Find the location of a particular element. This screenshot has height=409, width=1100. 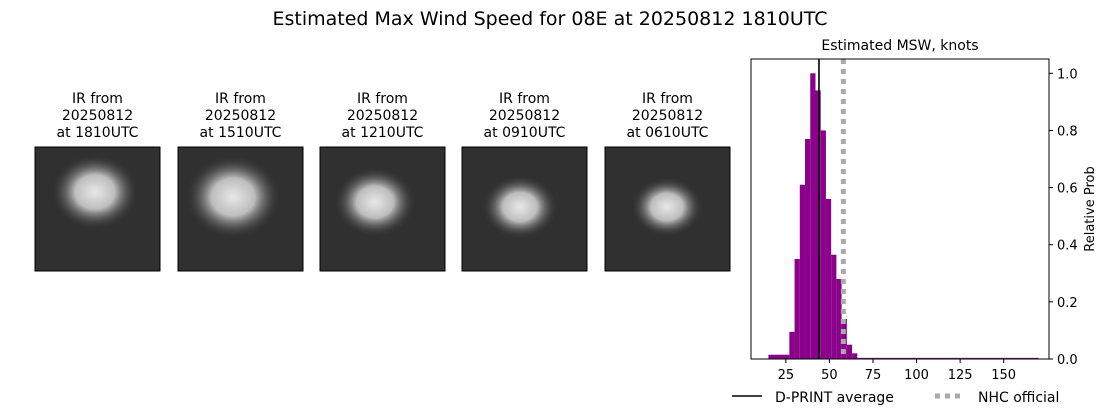

panel-title: at 1510UTC is located at coordinates (241, 133).